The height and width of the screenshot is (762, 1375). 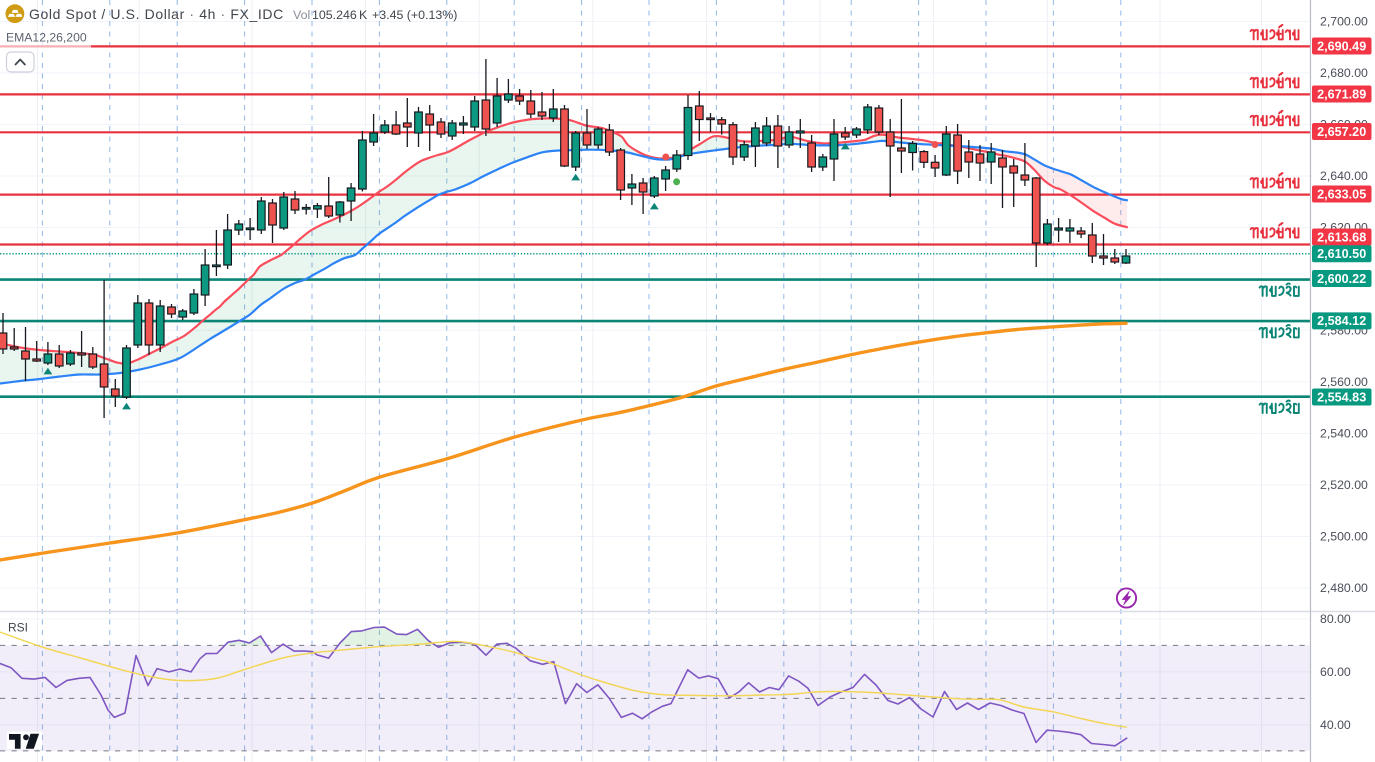 I want to click on svg-text: 2,520.00, so click(x=1344, y=485).